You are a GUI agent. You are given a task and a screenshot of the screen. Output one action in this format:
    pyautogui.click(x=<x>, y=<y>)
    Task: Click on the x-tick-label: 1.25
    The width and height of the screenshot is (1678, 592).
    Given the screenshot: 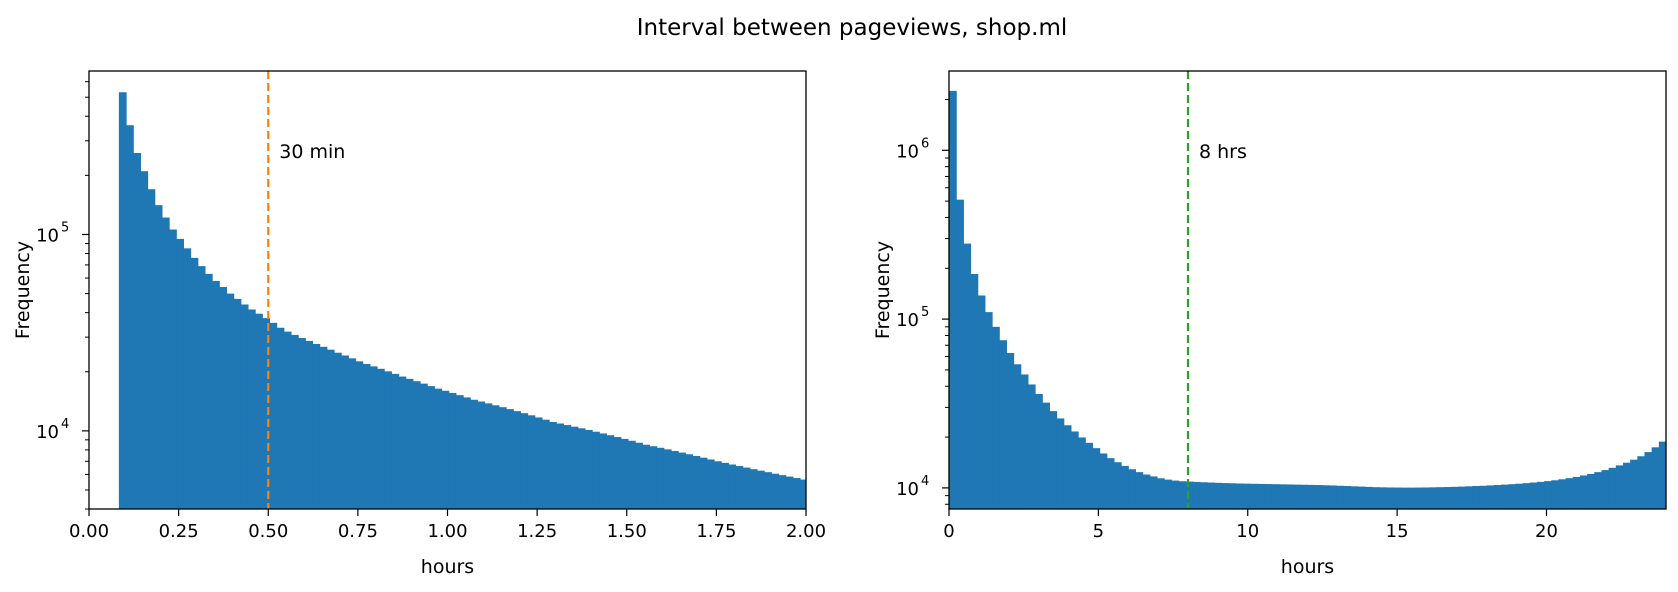 What is the action you would take?
    pyautogui.click(x=537, y=531)
    